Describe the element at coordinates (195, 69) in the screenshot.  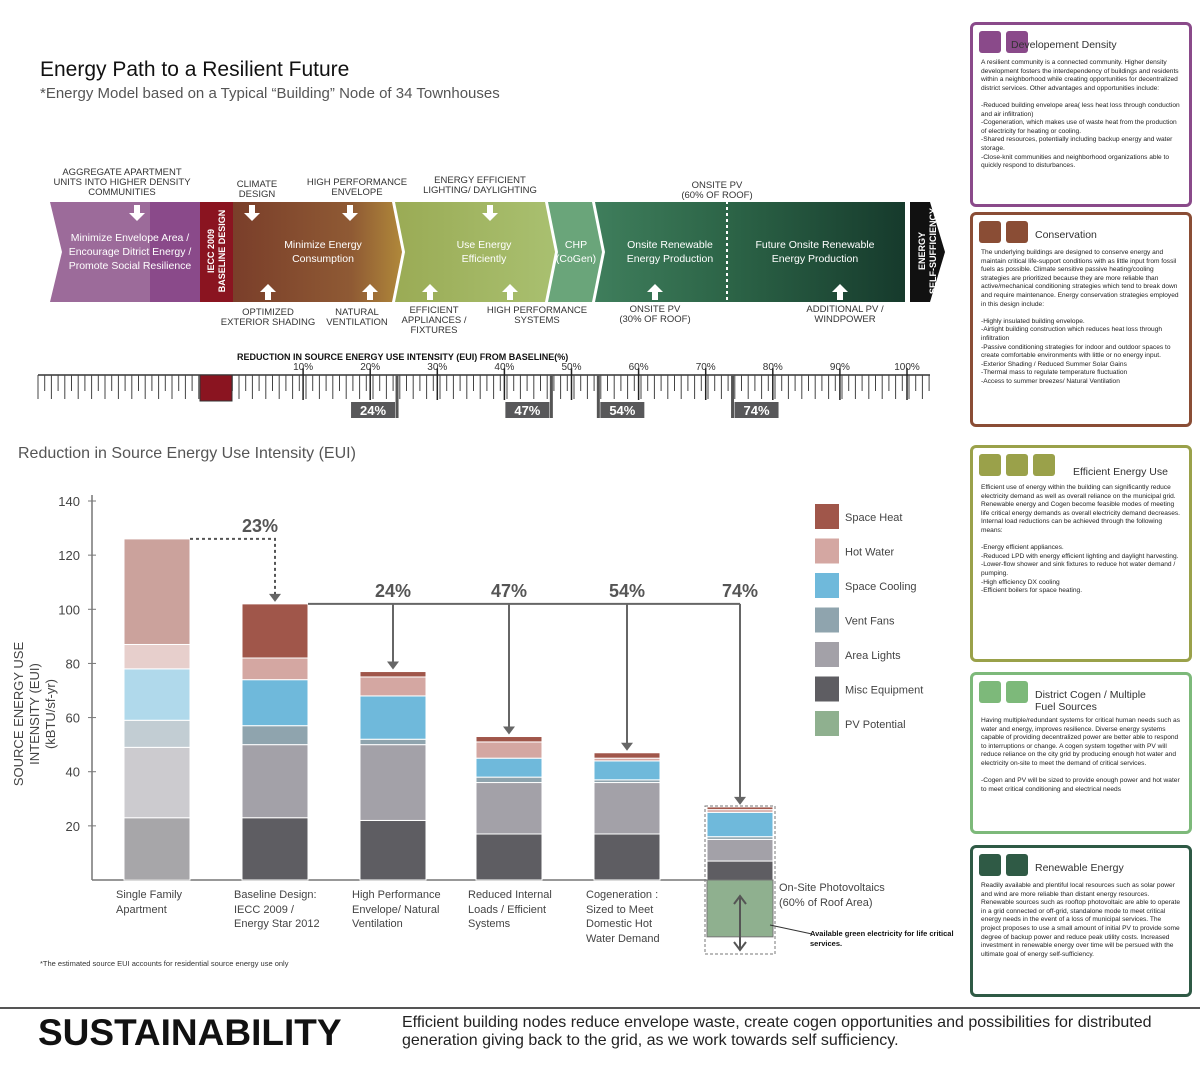
I see `title: Energy Path to a Resilient Future` at that location.